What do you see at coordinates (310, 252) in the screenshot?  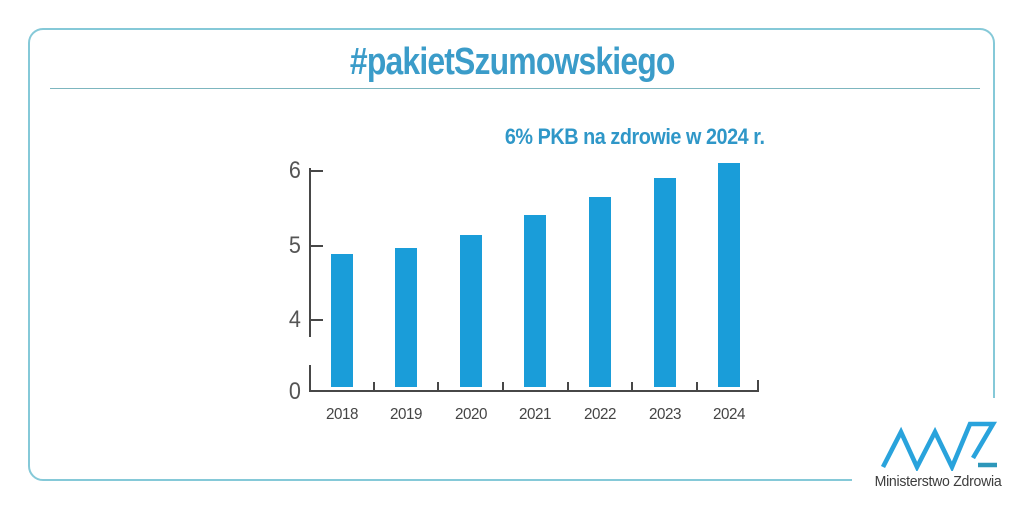 I see `y-axis-upper-segment` at bounding box center [310, 252].